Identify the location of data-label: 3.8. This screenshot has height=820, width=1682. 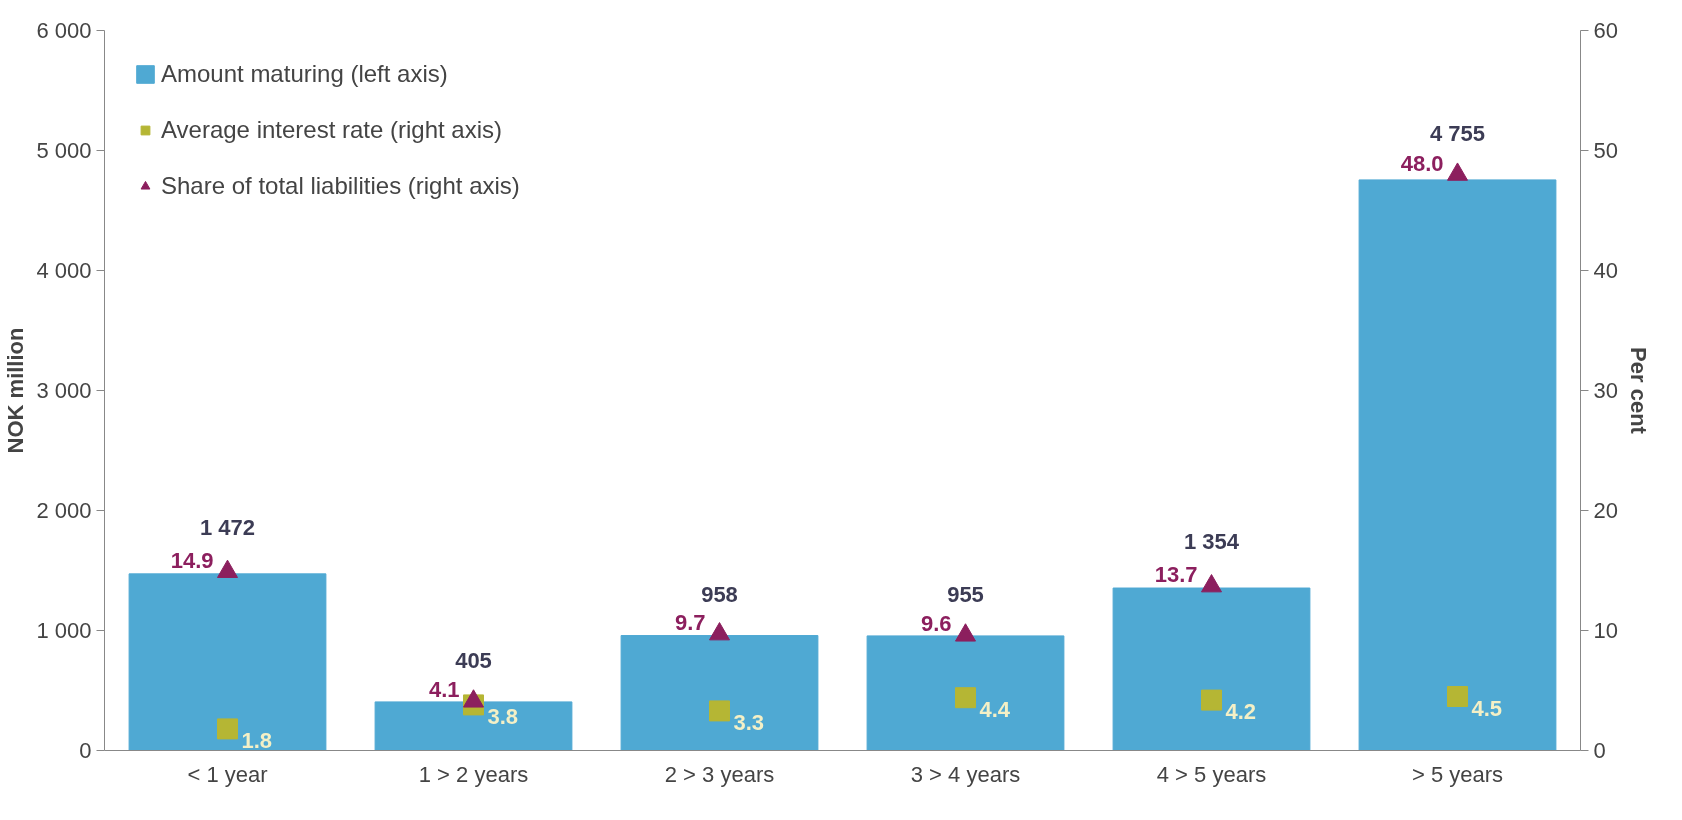
(503, 716).